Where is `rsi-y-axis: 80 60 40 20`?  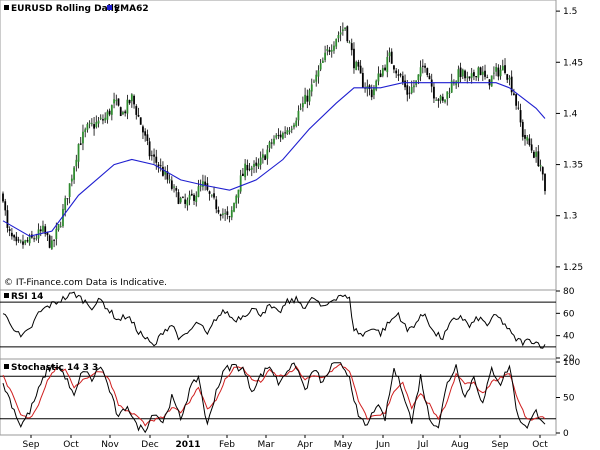
rsi-y-axis: 80 60 40 20 is located at coordinates (565, 325).